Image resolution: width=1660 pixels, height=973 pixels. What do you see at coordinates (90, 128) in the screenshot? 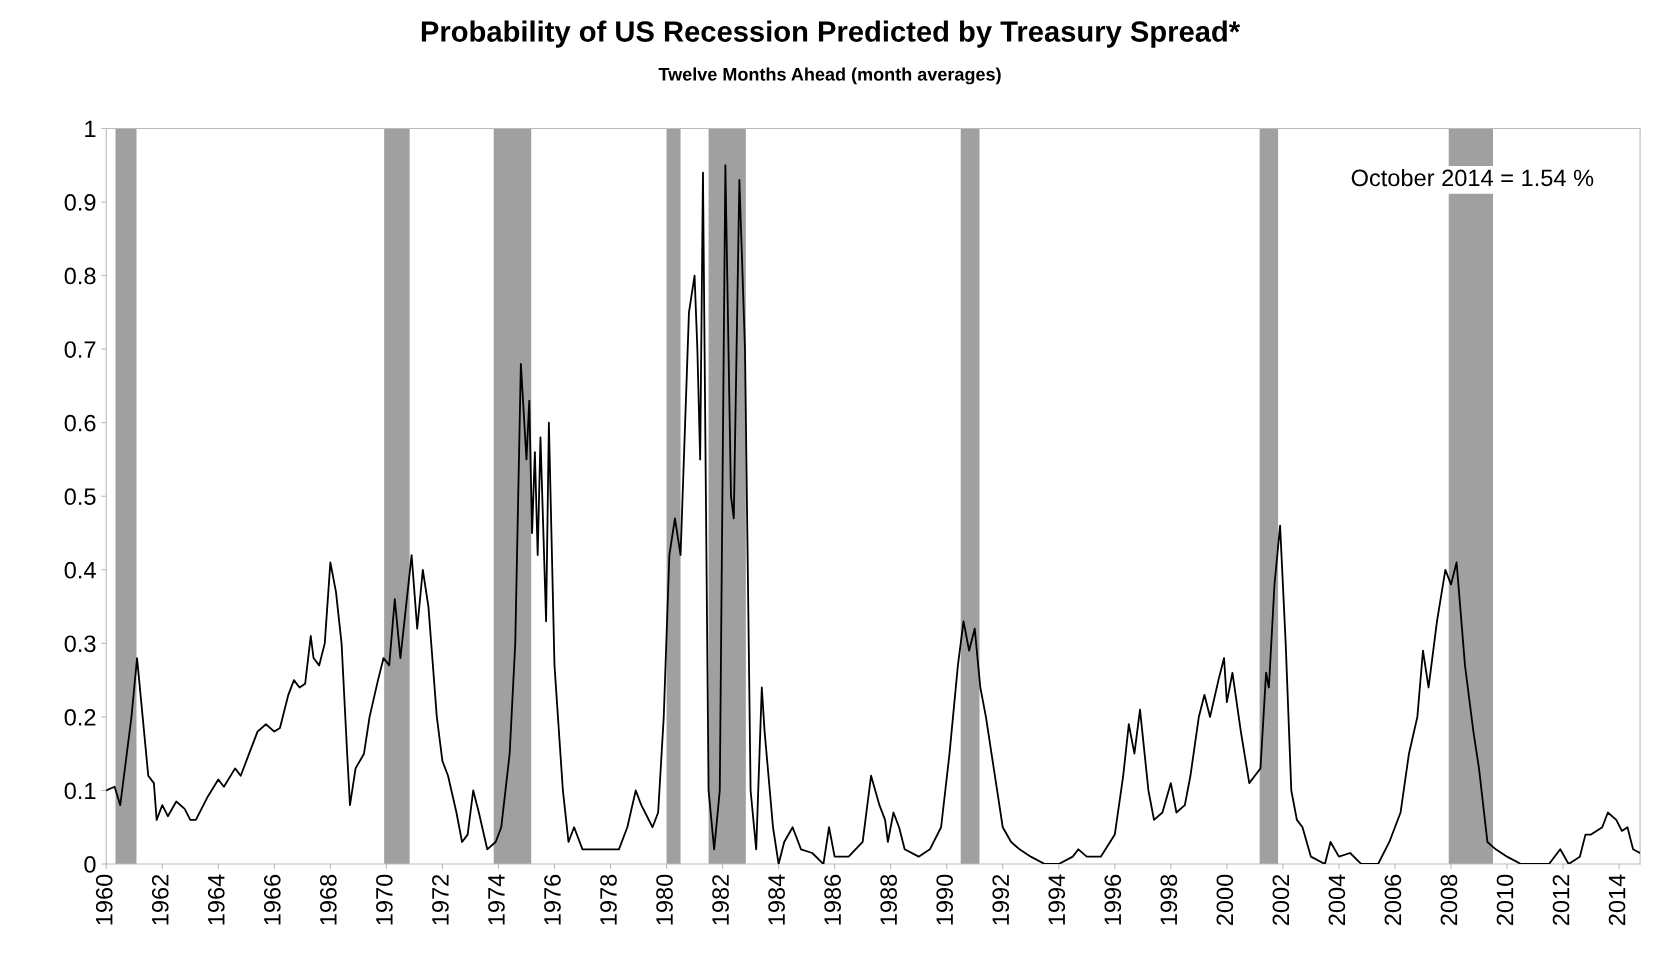
I see `y-tick-label: 1` at bounding box center [90, 128].